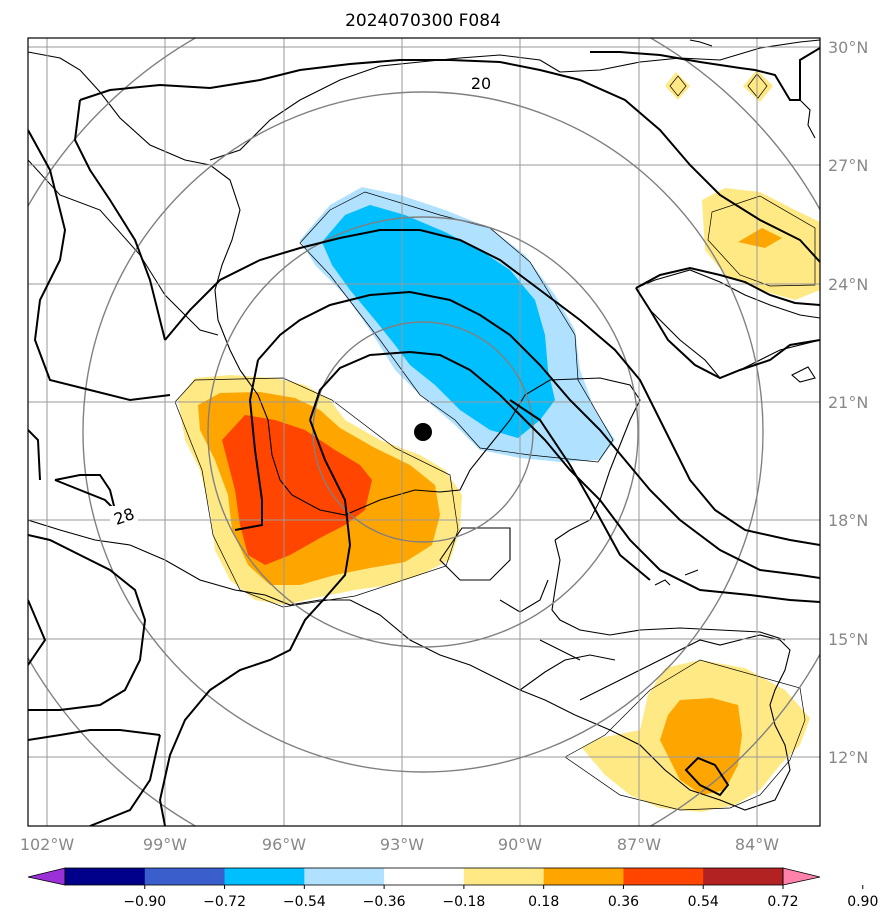 The image size is (889, 924). What do you see at coordinates (848, 47) in the screenshot?
I see `lat-tick-label: 30°N` at bounding box center [848, 47].